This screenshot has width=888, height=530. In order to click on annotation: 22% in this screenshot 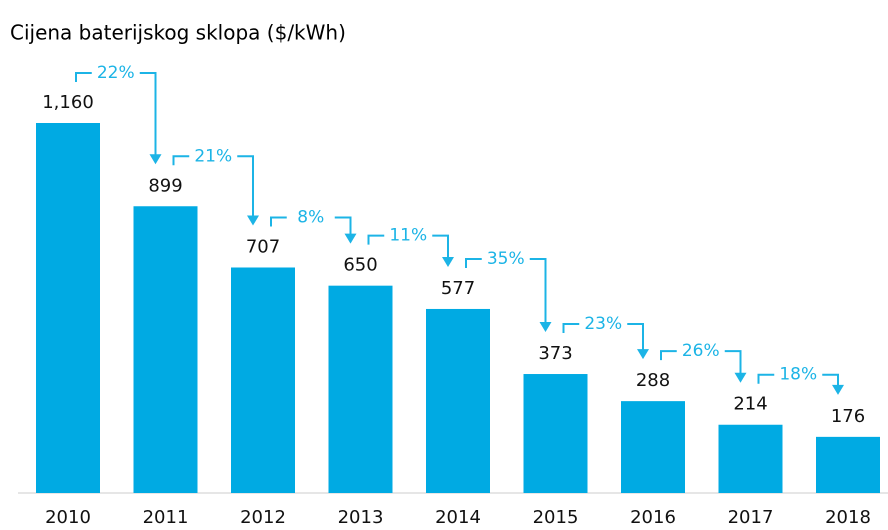, I will do `click(116, 73)`.